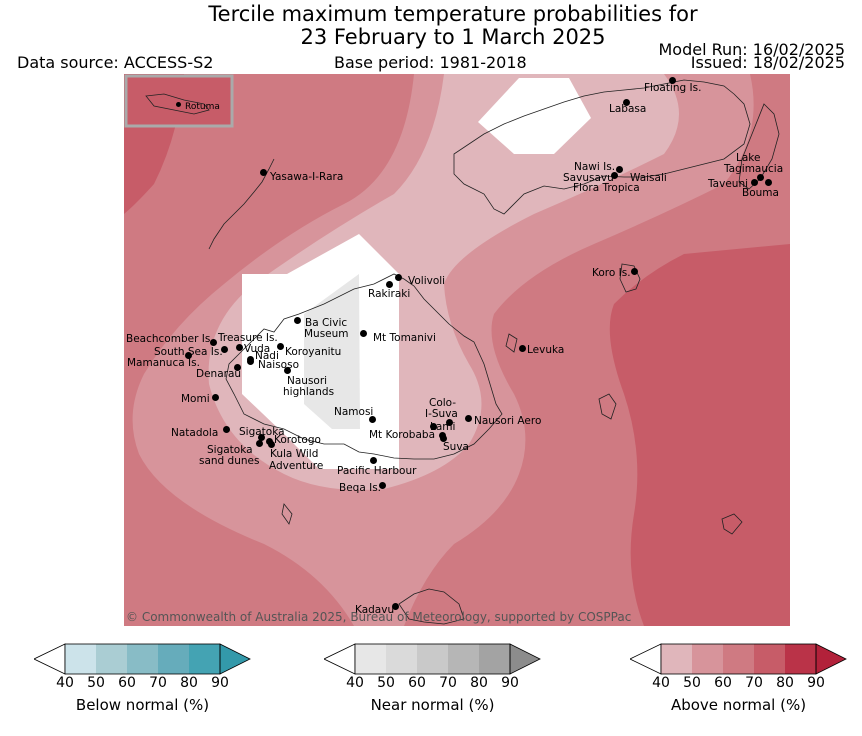 This screenshot has width=862, height=736. Describe the element at coordinates (179, 101) in the screenshot. I see `rotuma-inset` at that location.